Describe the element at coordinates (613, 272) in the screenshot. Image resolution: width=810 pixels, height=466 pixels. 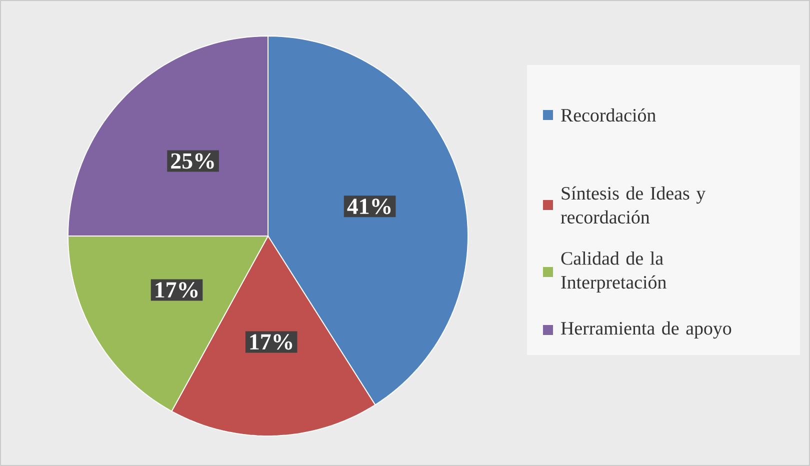
I see `legend-label: Calidad de la Interpretación` at that location.